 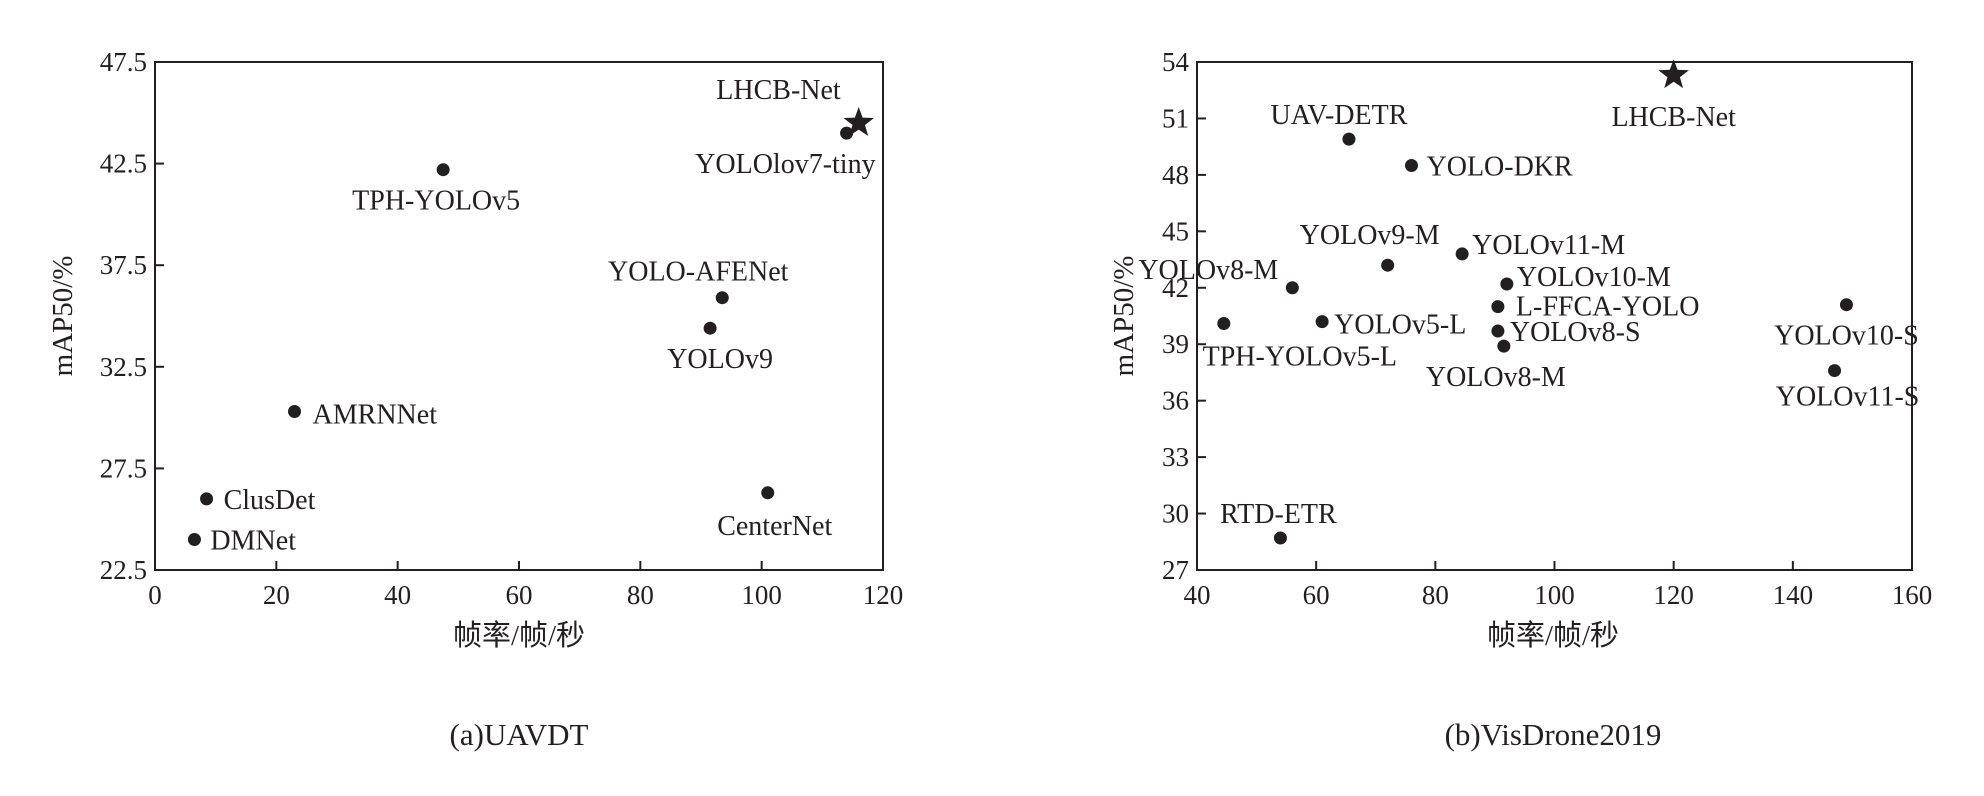 What do you see at coordinates (1575, 332) in the screenshot?
I see `point-label: YOLOv8-S` at bounding box center [1575, 332].